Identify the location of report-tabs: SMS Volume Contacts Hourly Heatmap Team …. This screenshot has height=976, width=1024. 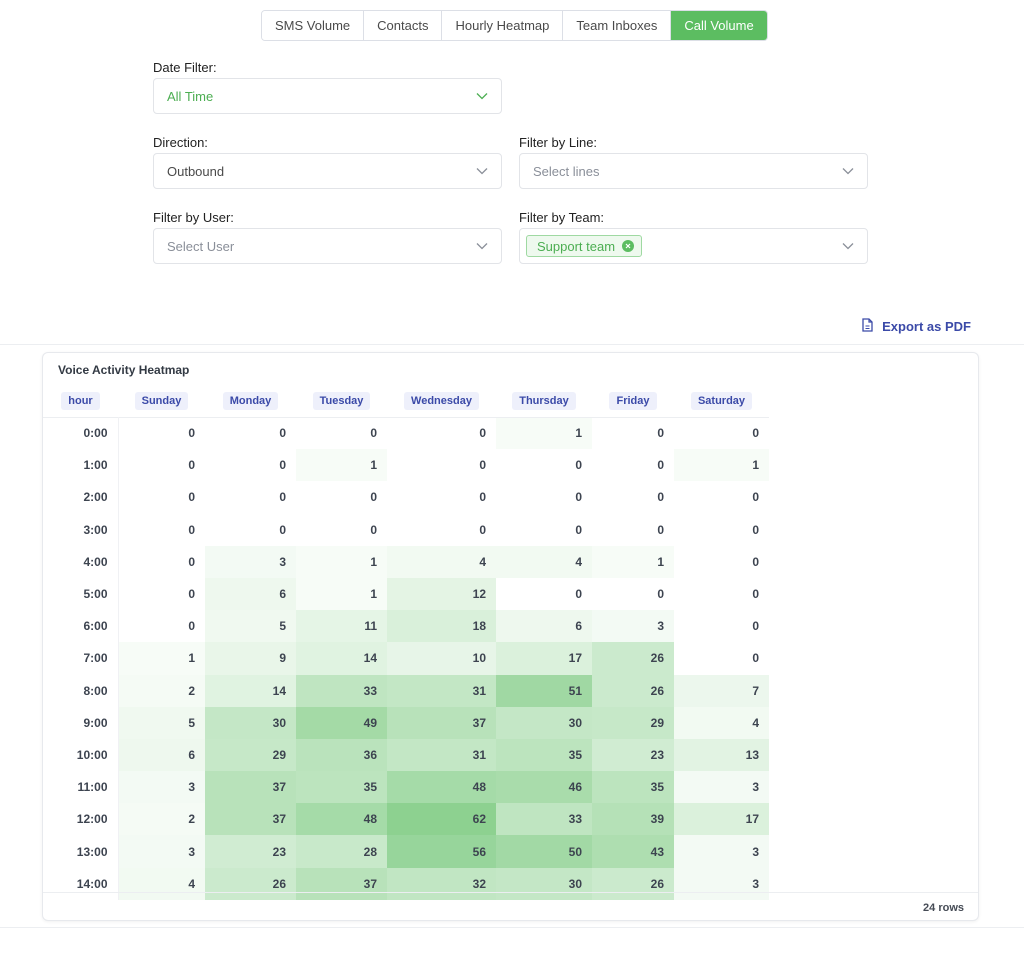
(514, 25).